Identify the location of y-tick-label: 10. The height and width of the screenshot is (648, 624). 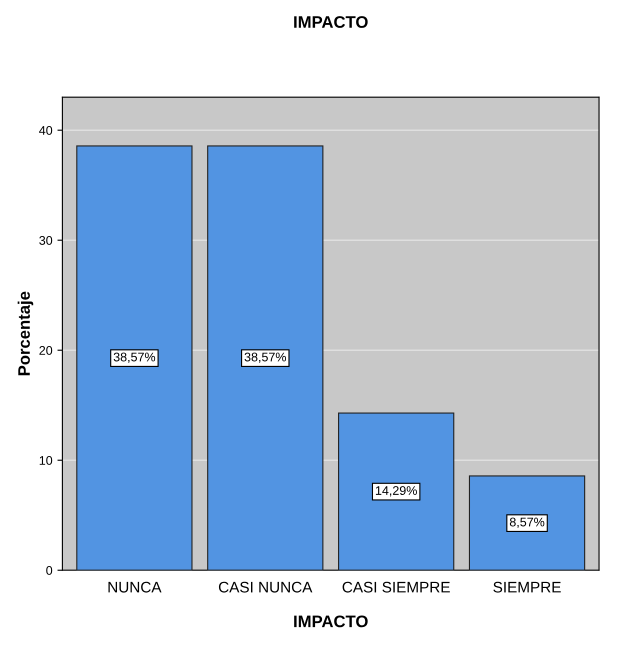
(46, 460).